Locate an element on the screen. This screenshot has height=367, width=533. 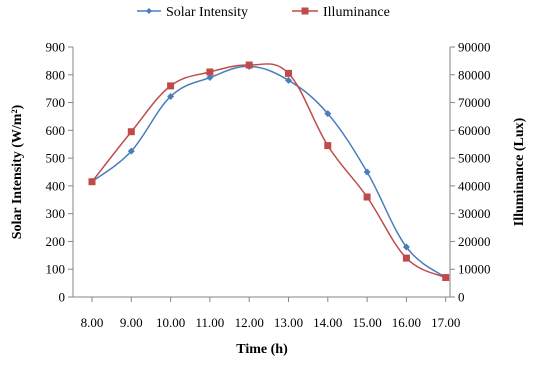
y-axis-right-title: Illuminance (Lux) is located at coordinates (519, 171).